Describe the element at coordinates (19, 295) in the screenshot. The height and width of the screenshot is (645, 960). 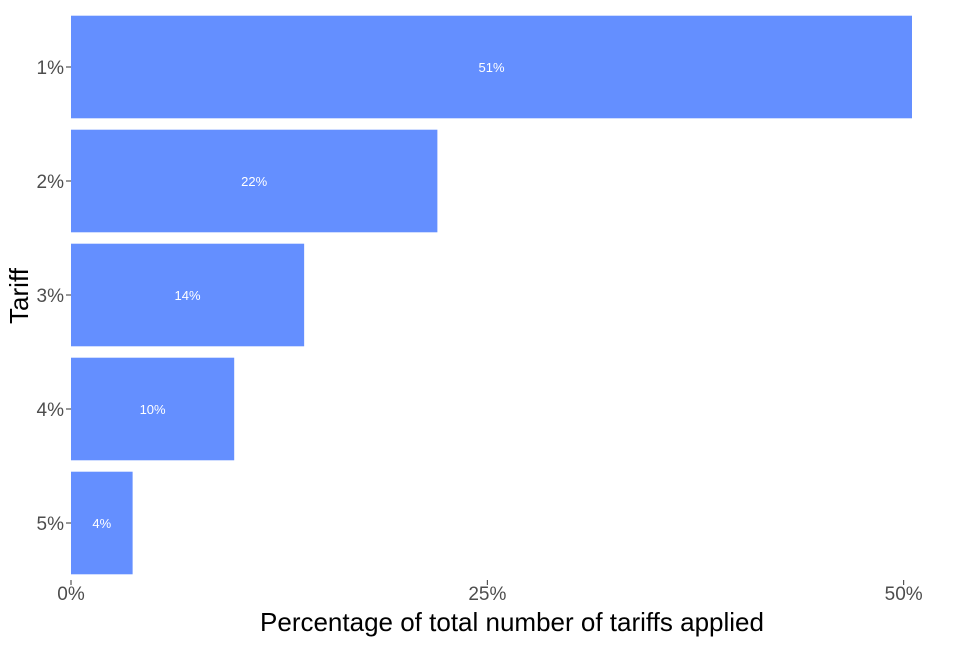
I see `y-axis-title: Tariff` at that location.